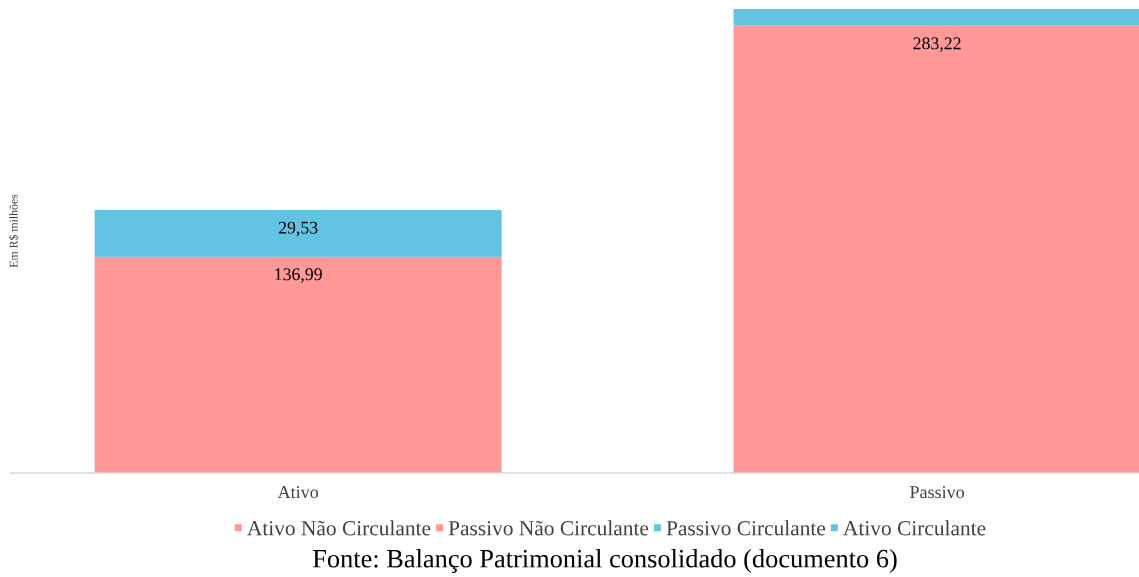 The width and height of the screenshot is (1139, 577). What do you see at coordinates (604, 561) in the screenshot?
I see `source-note: Fonte: Balanço Patrimonial consolidado (documento 6)` at bounding box center [604, 561].